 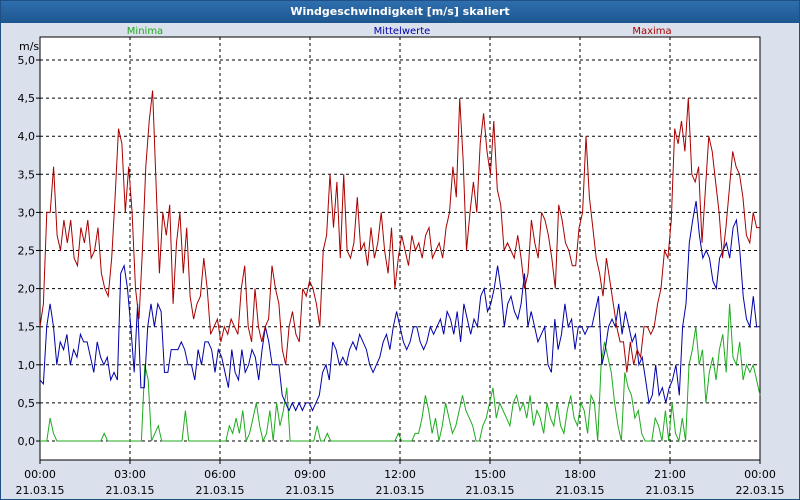 What do you see at coordinates (130, 474) in the screenshot?
I see `x-tick-time: 03:00` at bounding box center [130, 474].